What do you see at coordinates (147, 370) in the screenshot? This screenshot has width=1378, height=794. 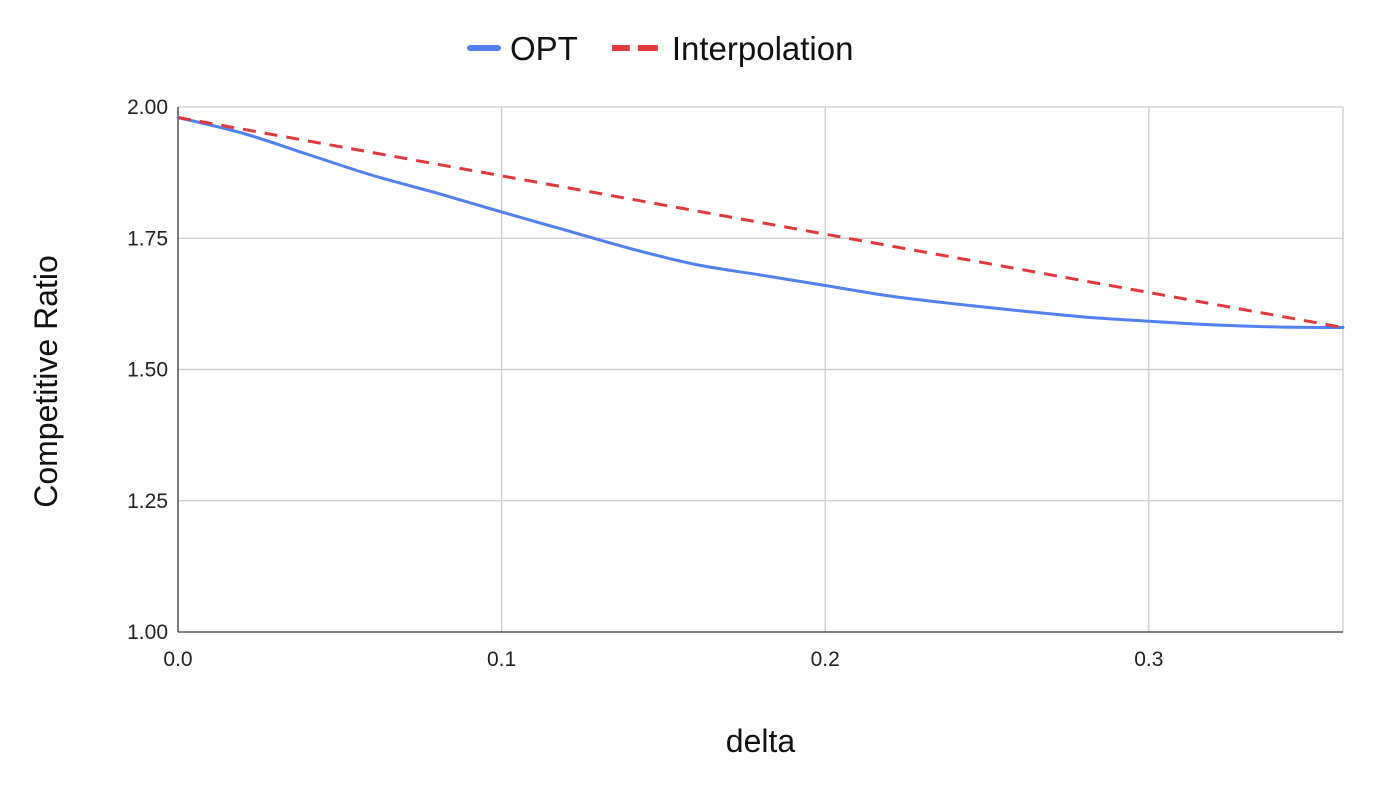 I see `y-tick-label: 1.50` at bounding box center [147, 370].